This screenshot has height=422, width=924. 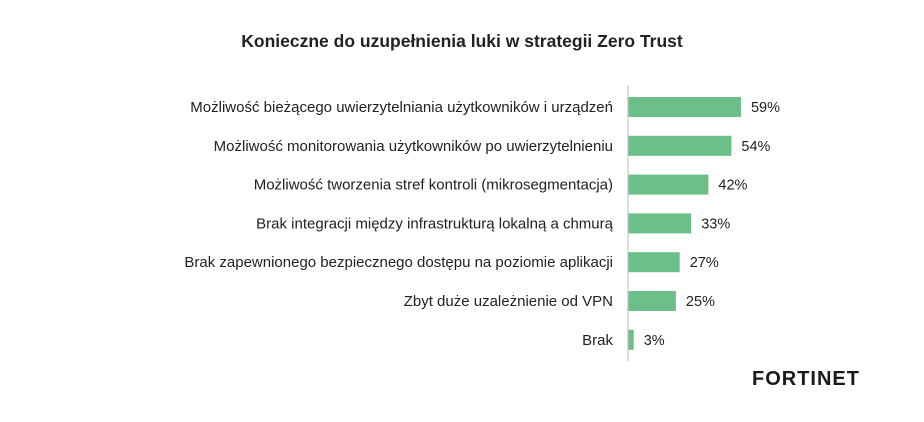 I want to click on svg-text: FORTINET, so click(x=806, y=378).